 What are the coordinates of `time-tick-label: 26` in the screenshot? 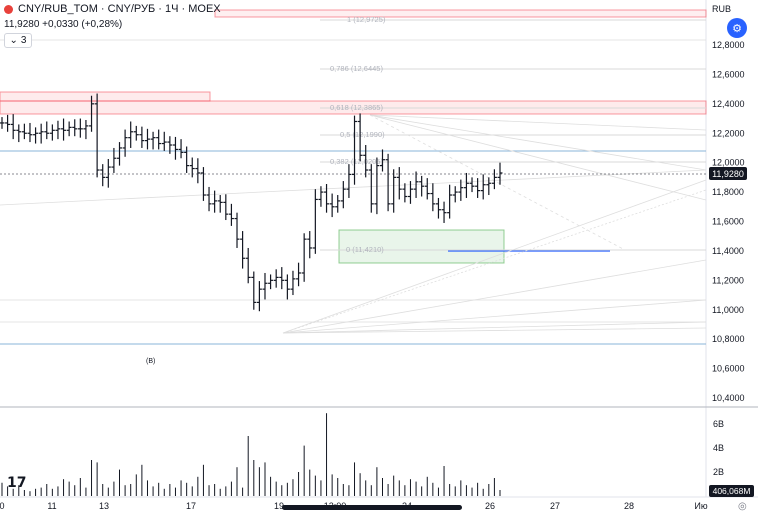 It's located at (490, 506).